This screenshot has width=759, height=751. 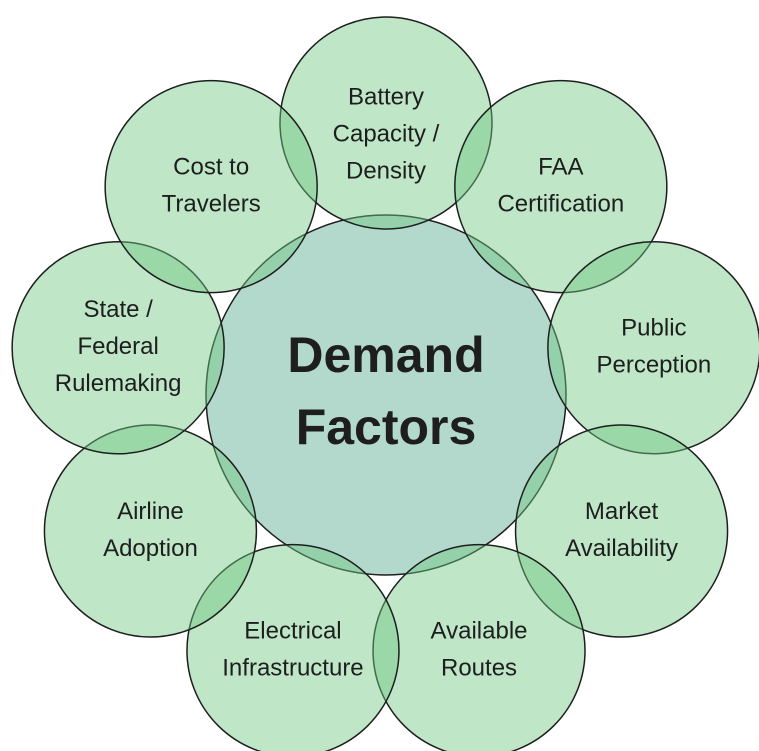 I want to click on node-label: Market, so click(x=622, y=511).